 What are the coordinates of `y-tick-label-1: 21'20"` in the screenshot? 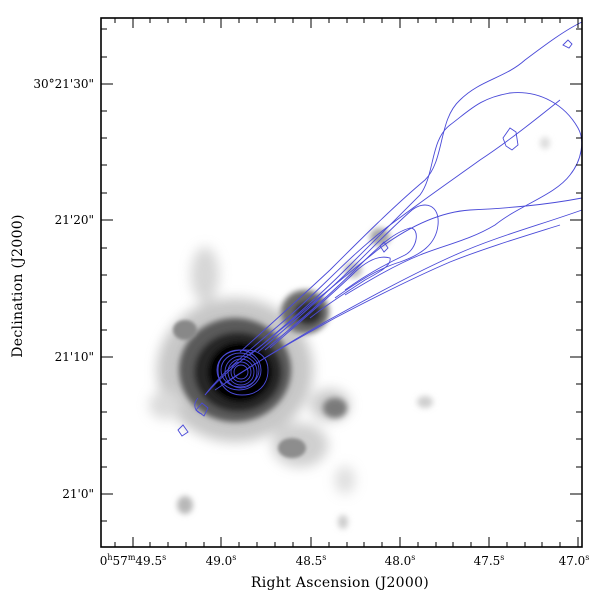 It's located at (74, 220).